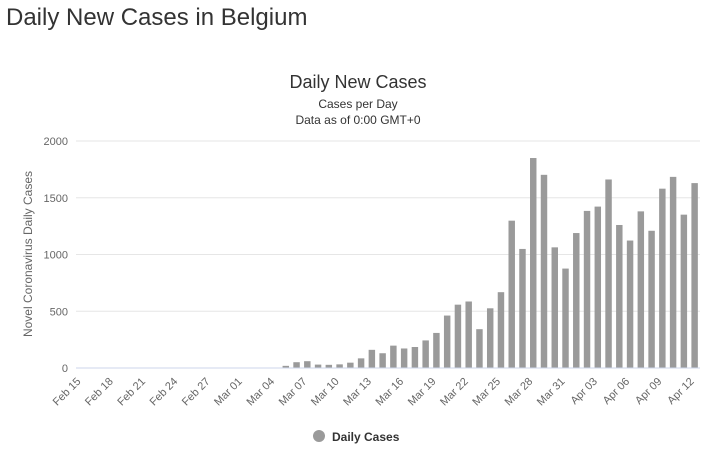 The width and height of the screenshot is (724, 466). Describe the element at coordinates (357, 392) in the screenshot. I see `x-tick-label: Mar 13` at that location.